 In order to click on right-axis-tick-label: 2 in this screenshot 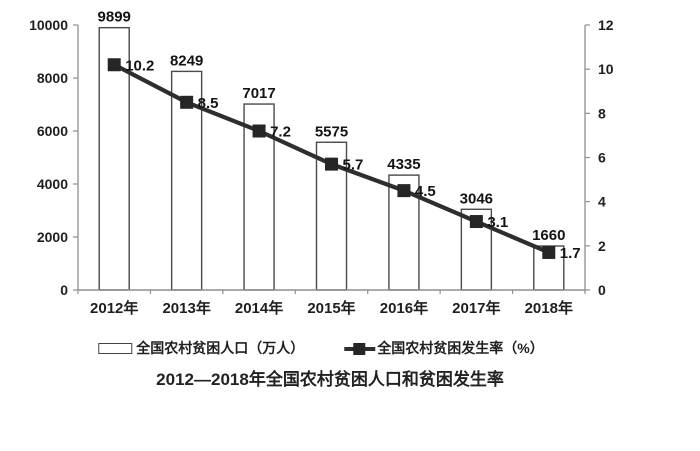, I will do `click(602, 246)`.